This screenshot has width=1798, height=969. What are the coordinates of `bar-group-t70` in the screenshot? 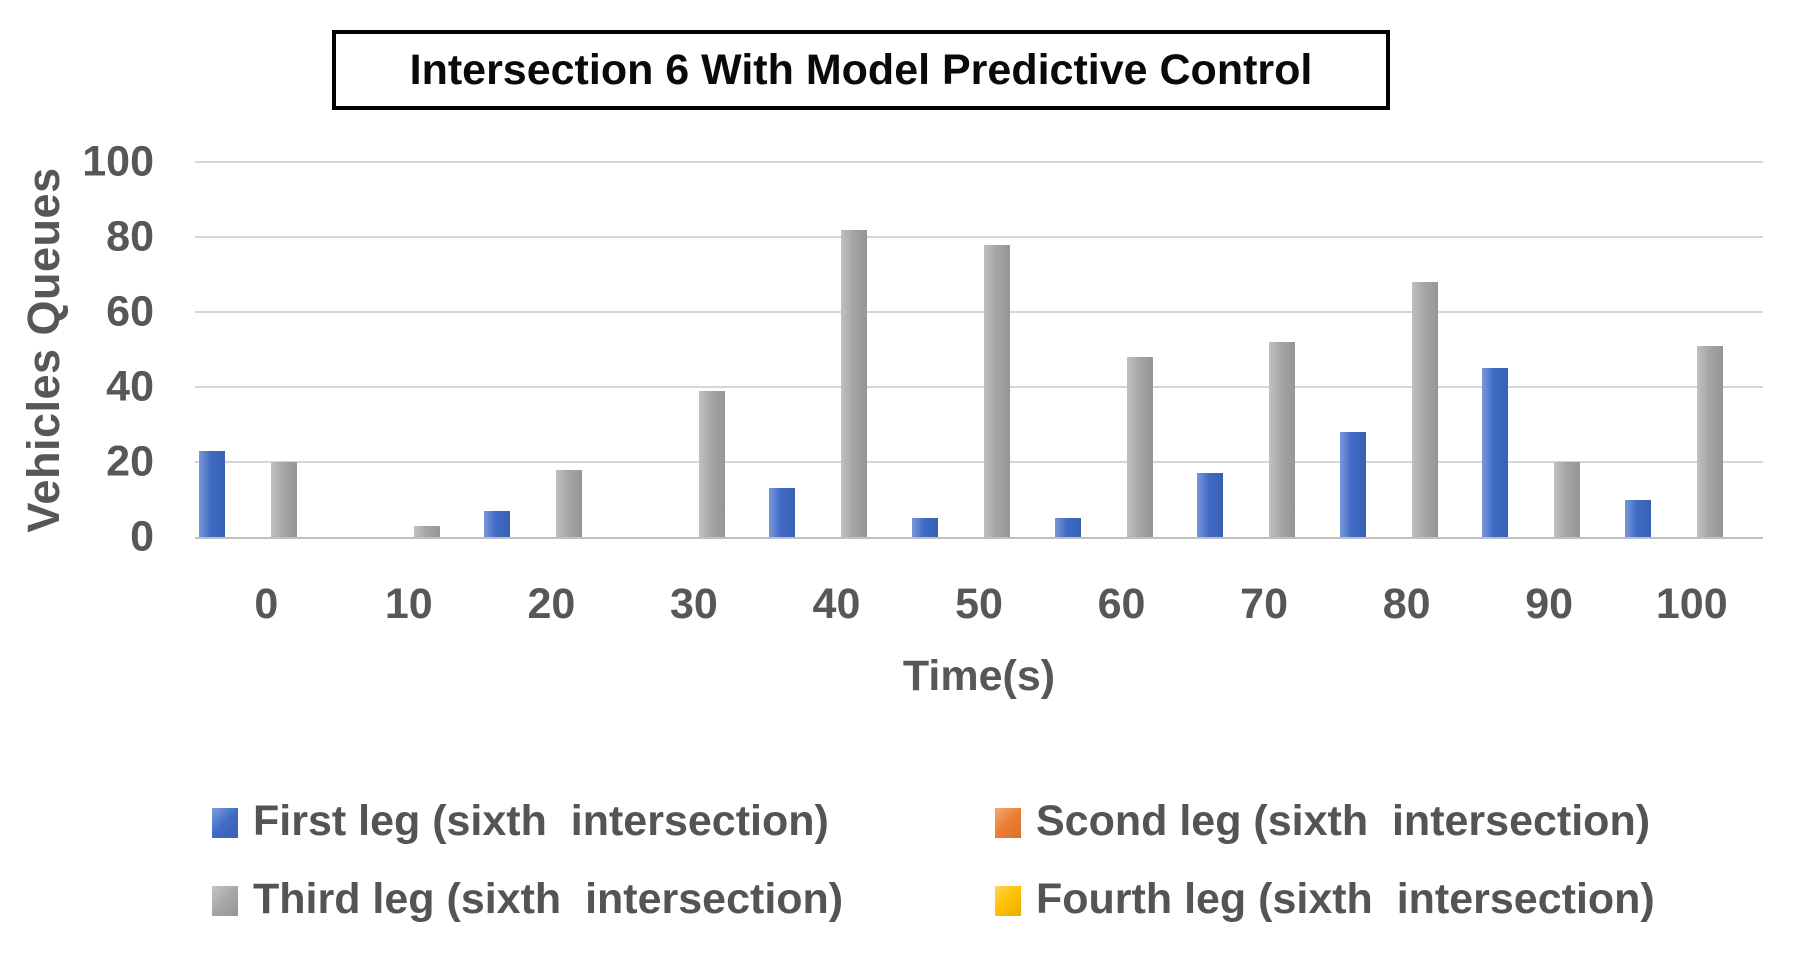 It's located at (1264, 349).